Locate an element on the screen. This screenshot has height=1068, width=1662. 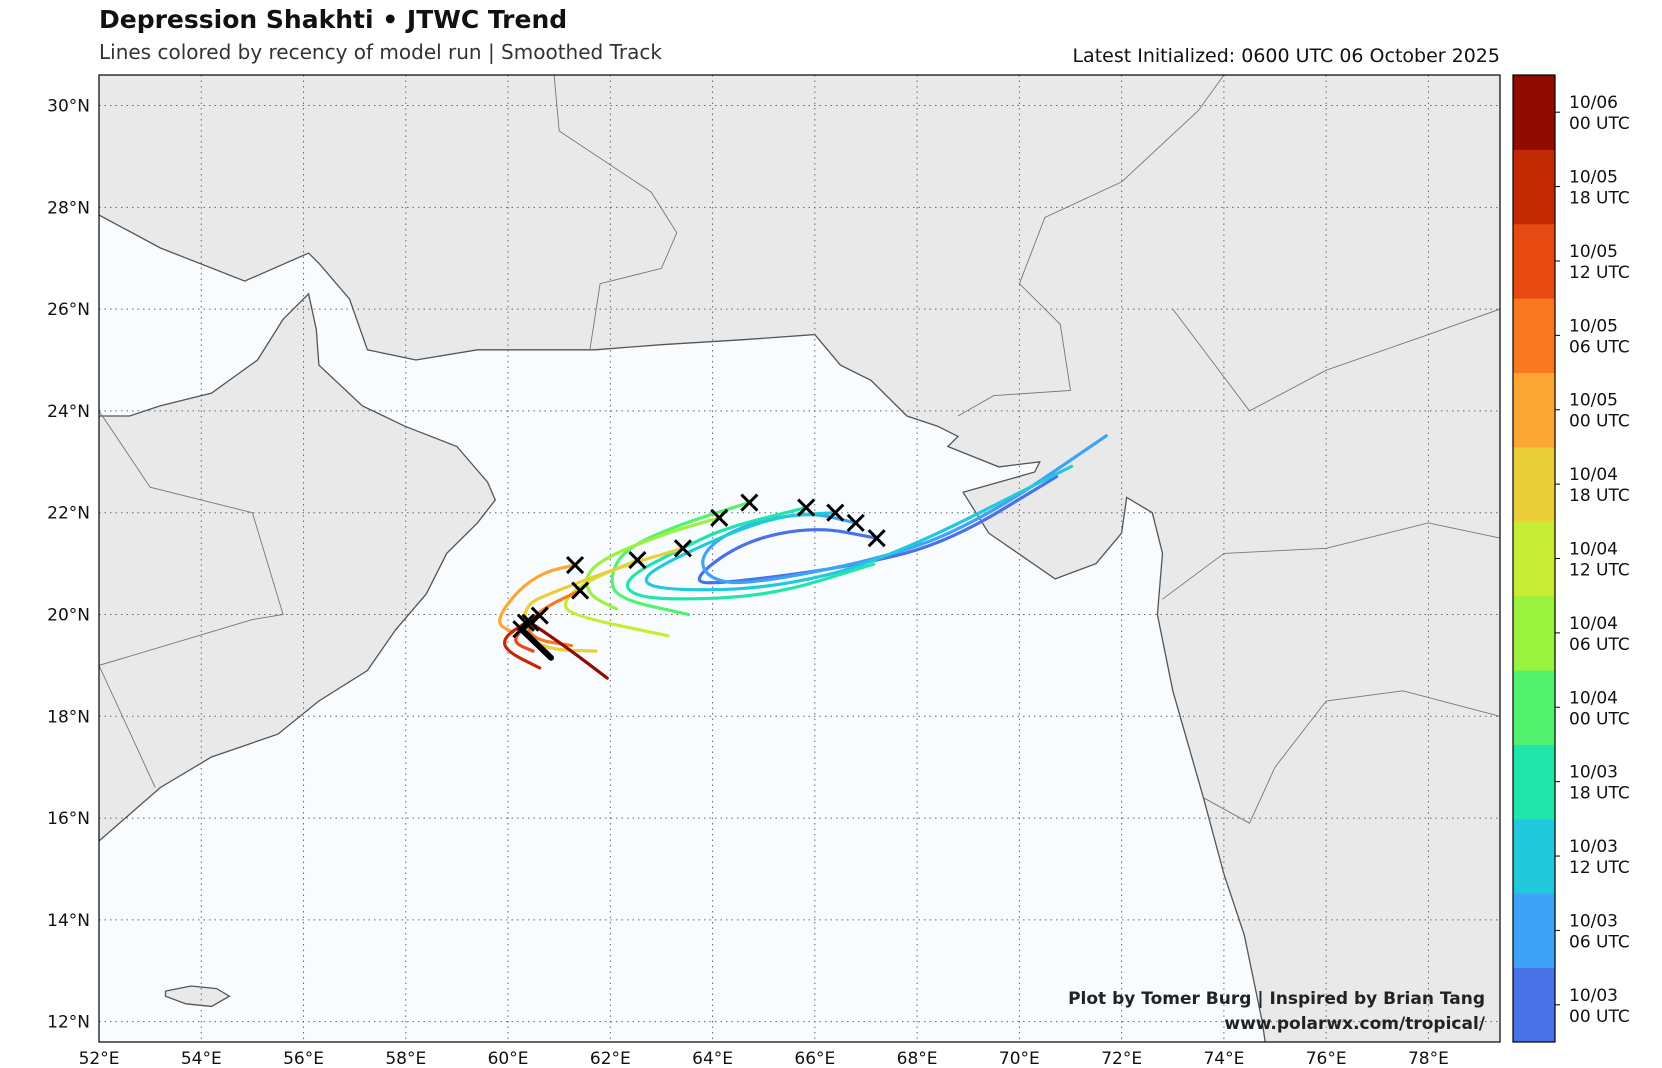
y-tick-label: 20°N is located at coordinates (68, 615).